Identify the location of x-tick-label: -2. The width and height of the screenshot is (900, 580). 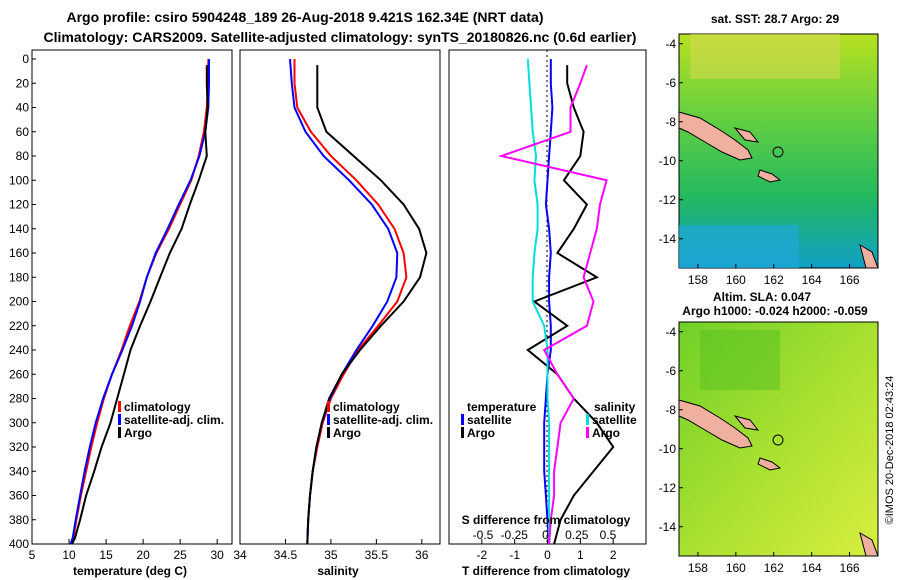
(481, 555).